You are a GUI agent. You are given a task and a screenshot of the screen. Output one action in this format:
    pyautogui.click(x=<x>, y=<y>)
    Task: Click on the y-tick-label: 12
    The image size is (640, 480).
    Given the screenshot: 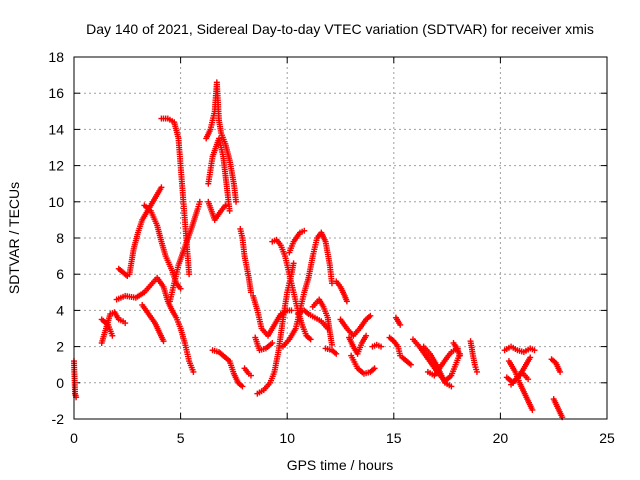 What is the action you would take?
    pyautogui.click(x=56, y=166)
    